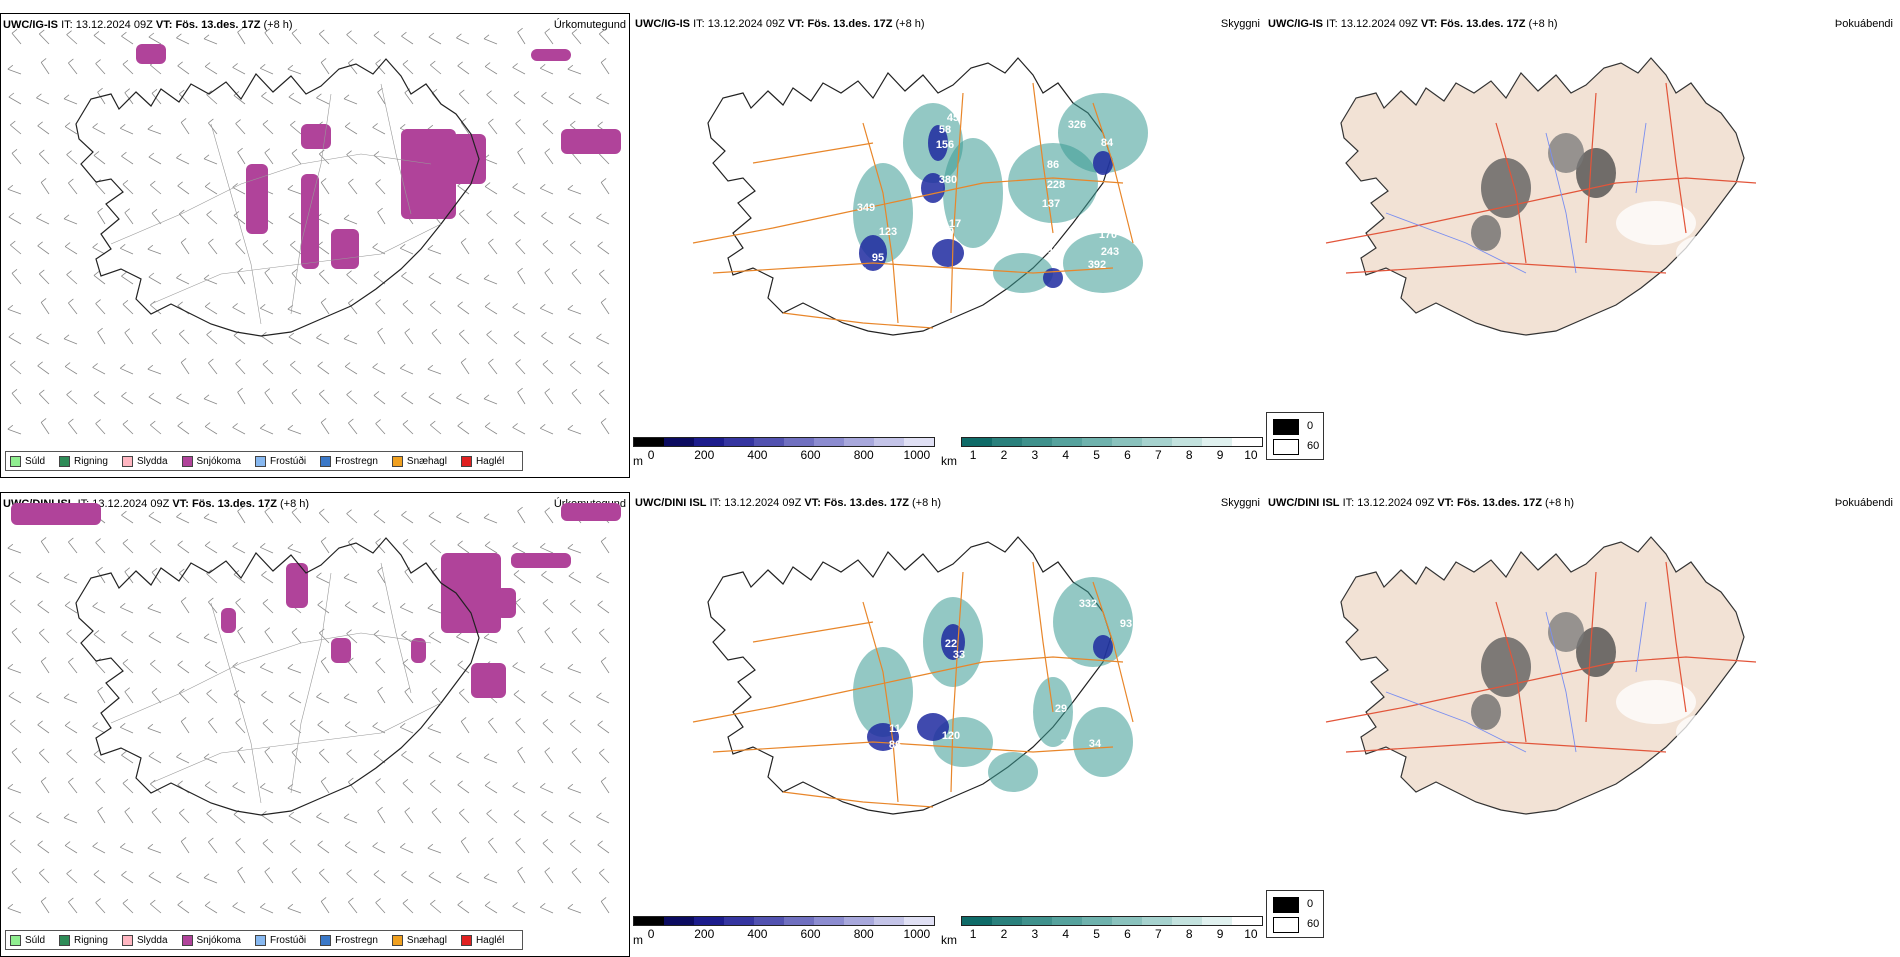 This screenshot has width=1900, height=957. What do you see at coordinates (30, 25) in the screenshot?
I see `model-name: UWC/IG-IS` at bounding box center [30, 25].